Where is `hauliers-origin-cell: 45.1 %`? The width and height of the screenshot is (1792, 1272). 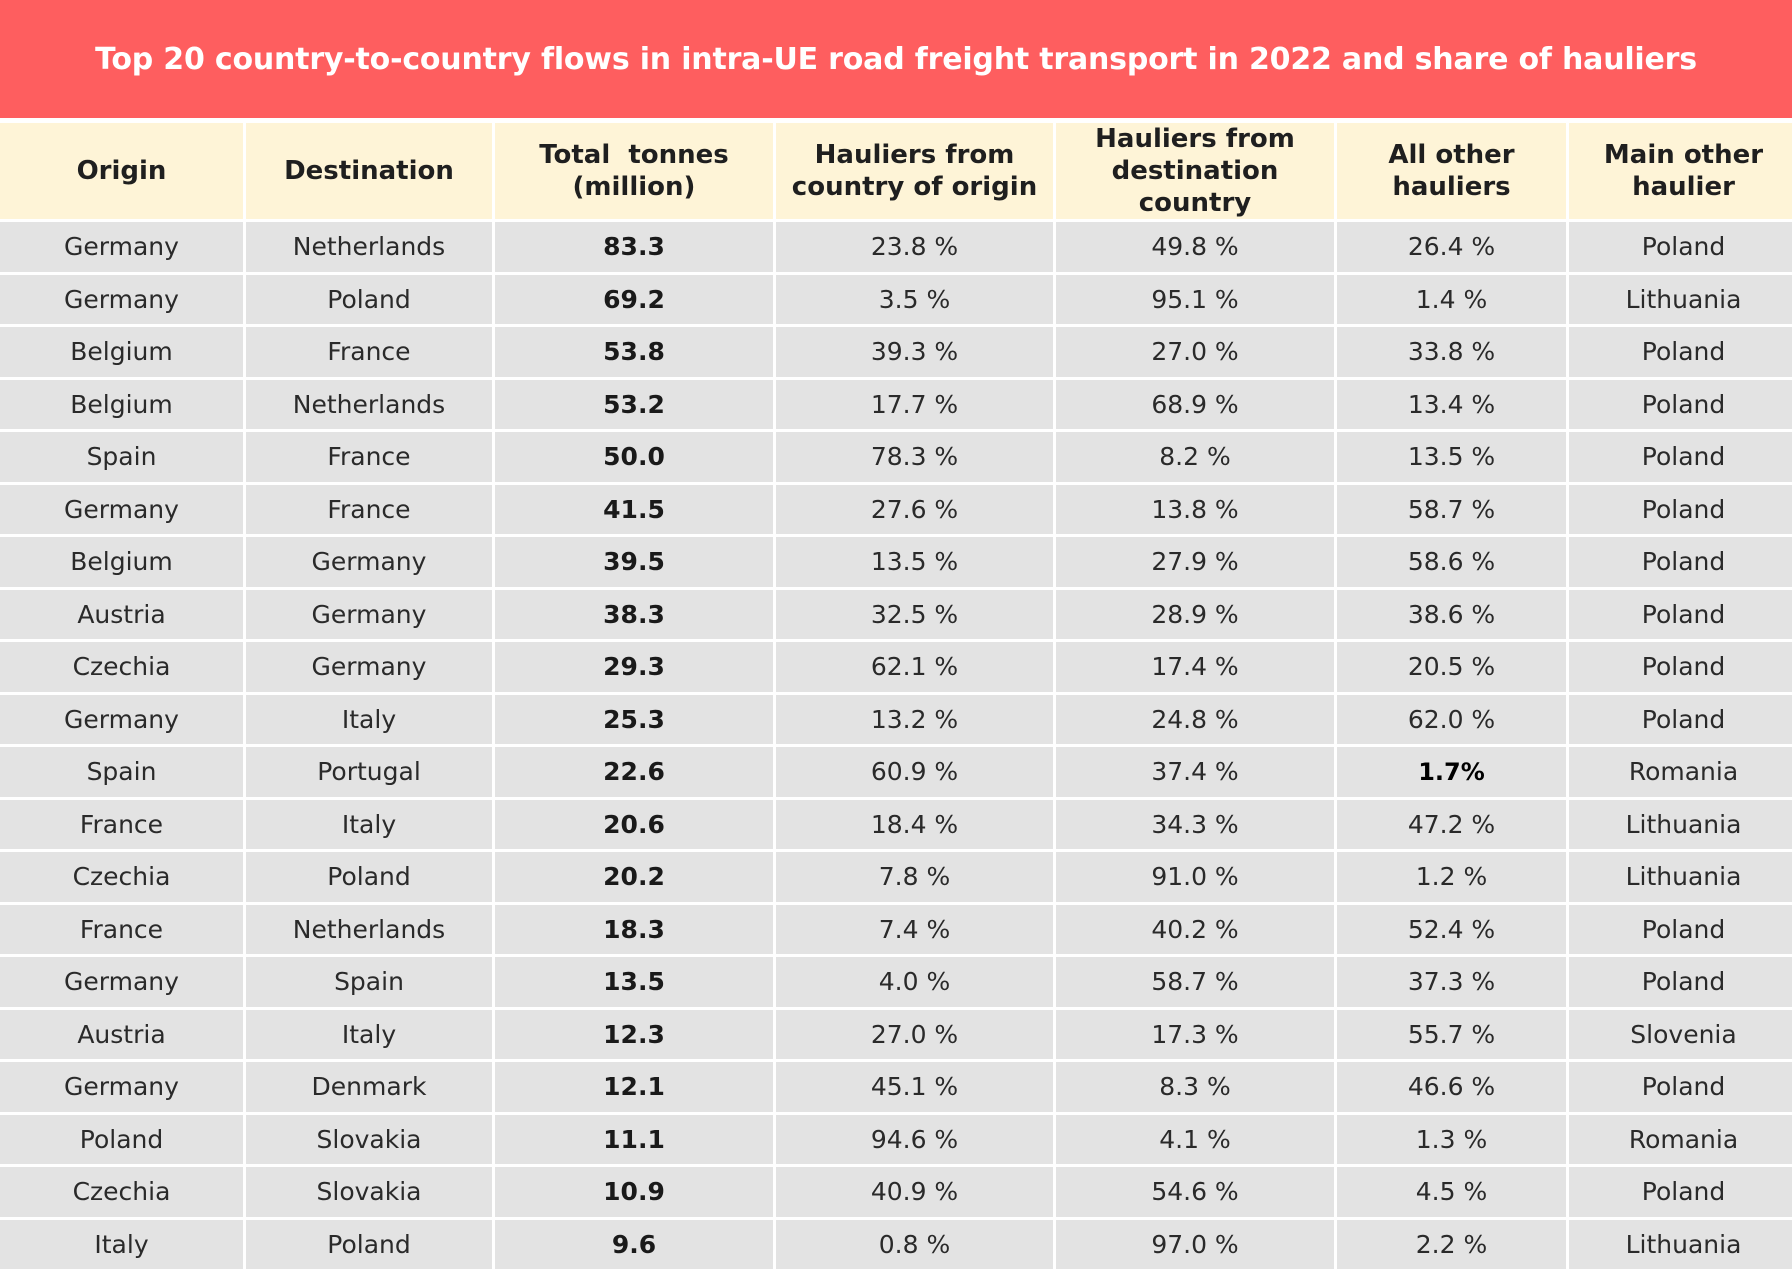 hauliers-origin-cell: 45.1 % is located at coordinates (914, 1087).